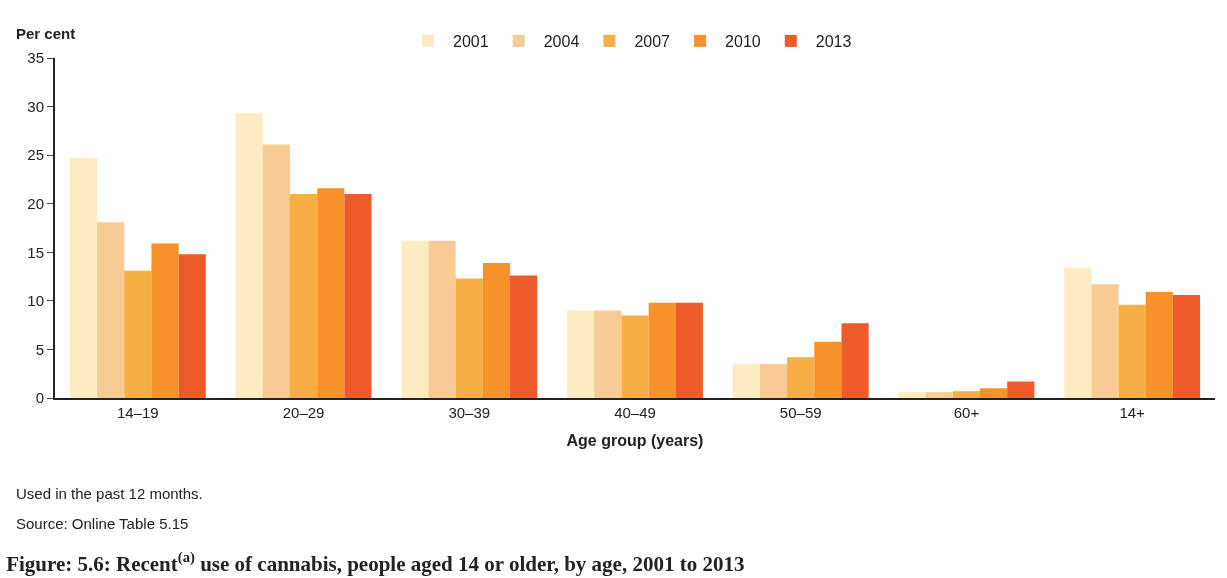 Image resolution: width=1227 pixels, height=578 pixels. What do you see at coordinates (35, 155) in the screenshot?
I see `y-tick-label: 25` at bounding box center [35, 155].